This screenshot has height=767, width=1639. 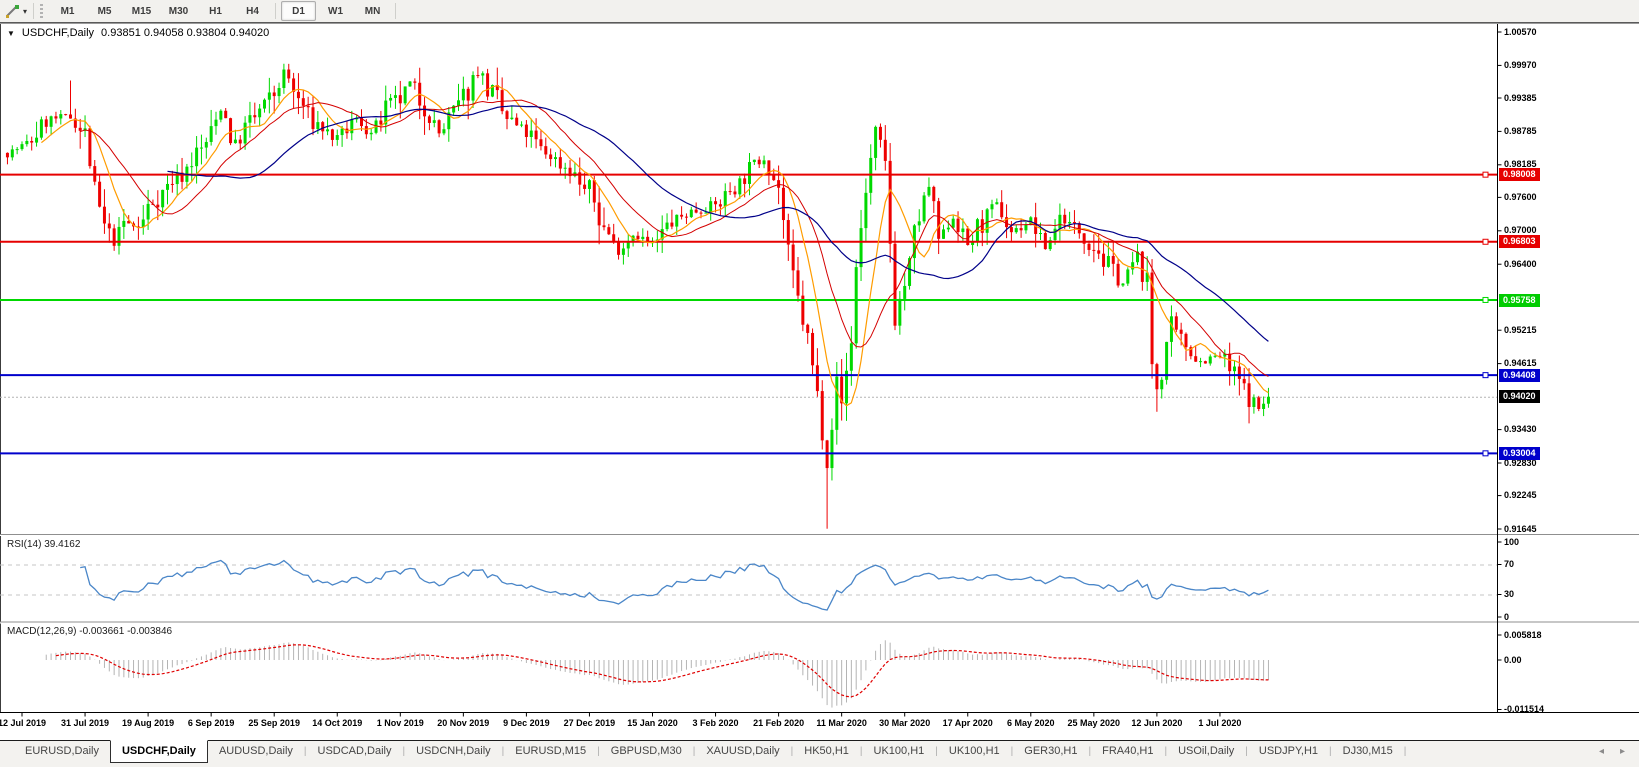 I want to click on timeframe-button-M15: M15, so click(x=141, y=11).